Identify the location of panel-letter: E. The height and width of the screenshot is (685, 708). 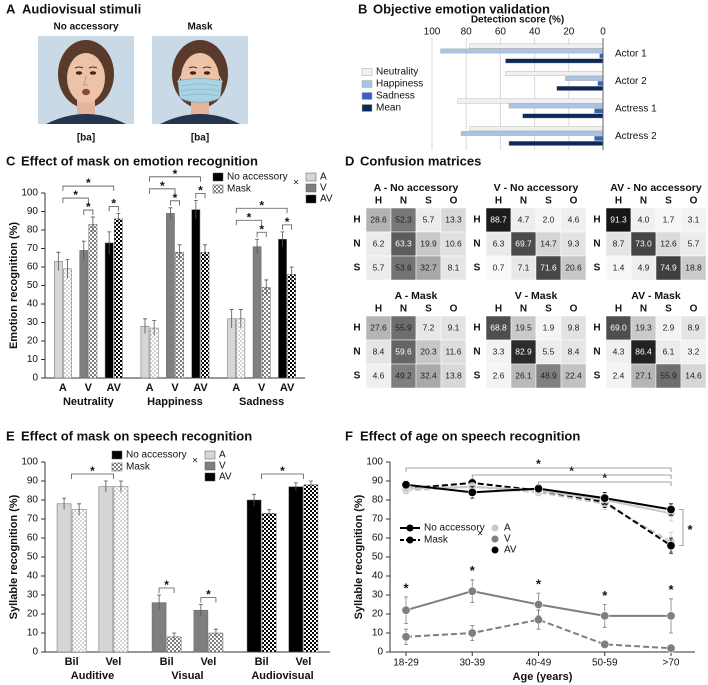
(10, 435).